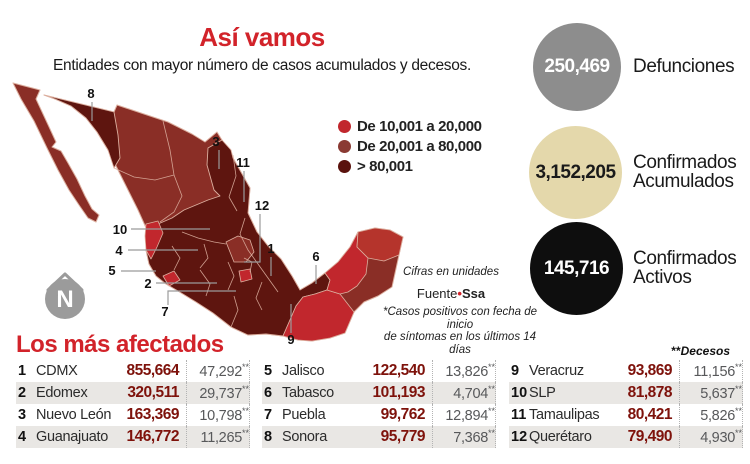 The height and width of the screenshot is (464, 750). Describe the element at coordinates (243, 162) in the screenshot. I see `callout-11: 11` at that location.